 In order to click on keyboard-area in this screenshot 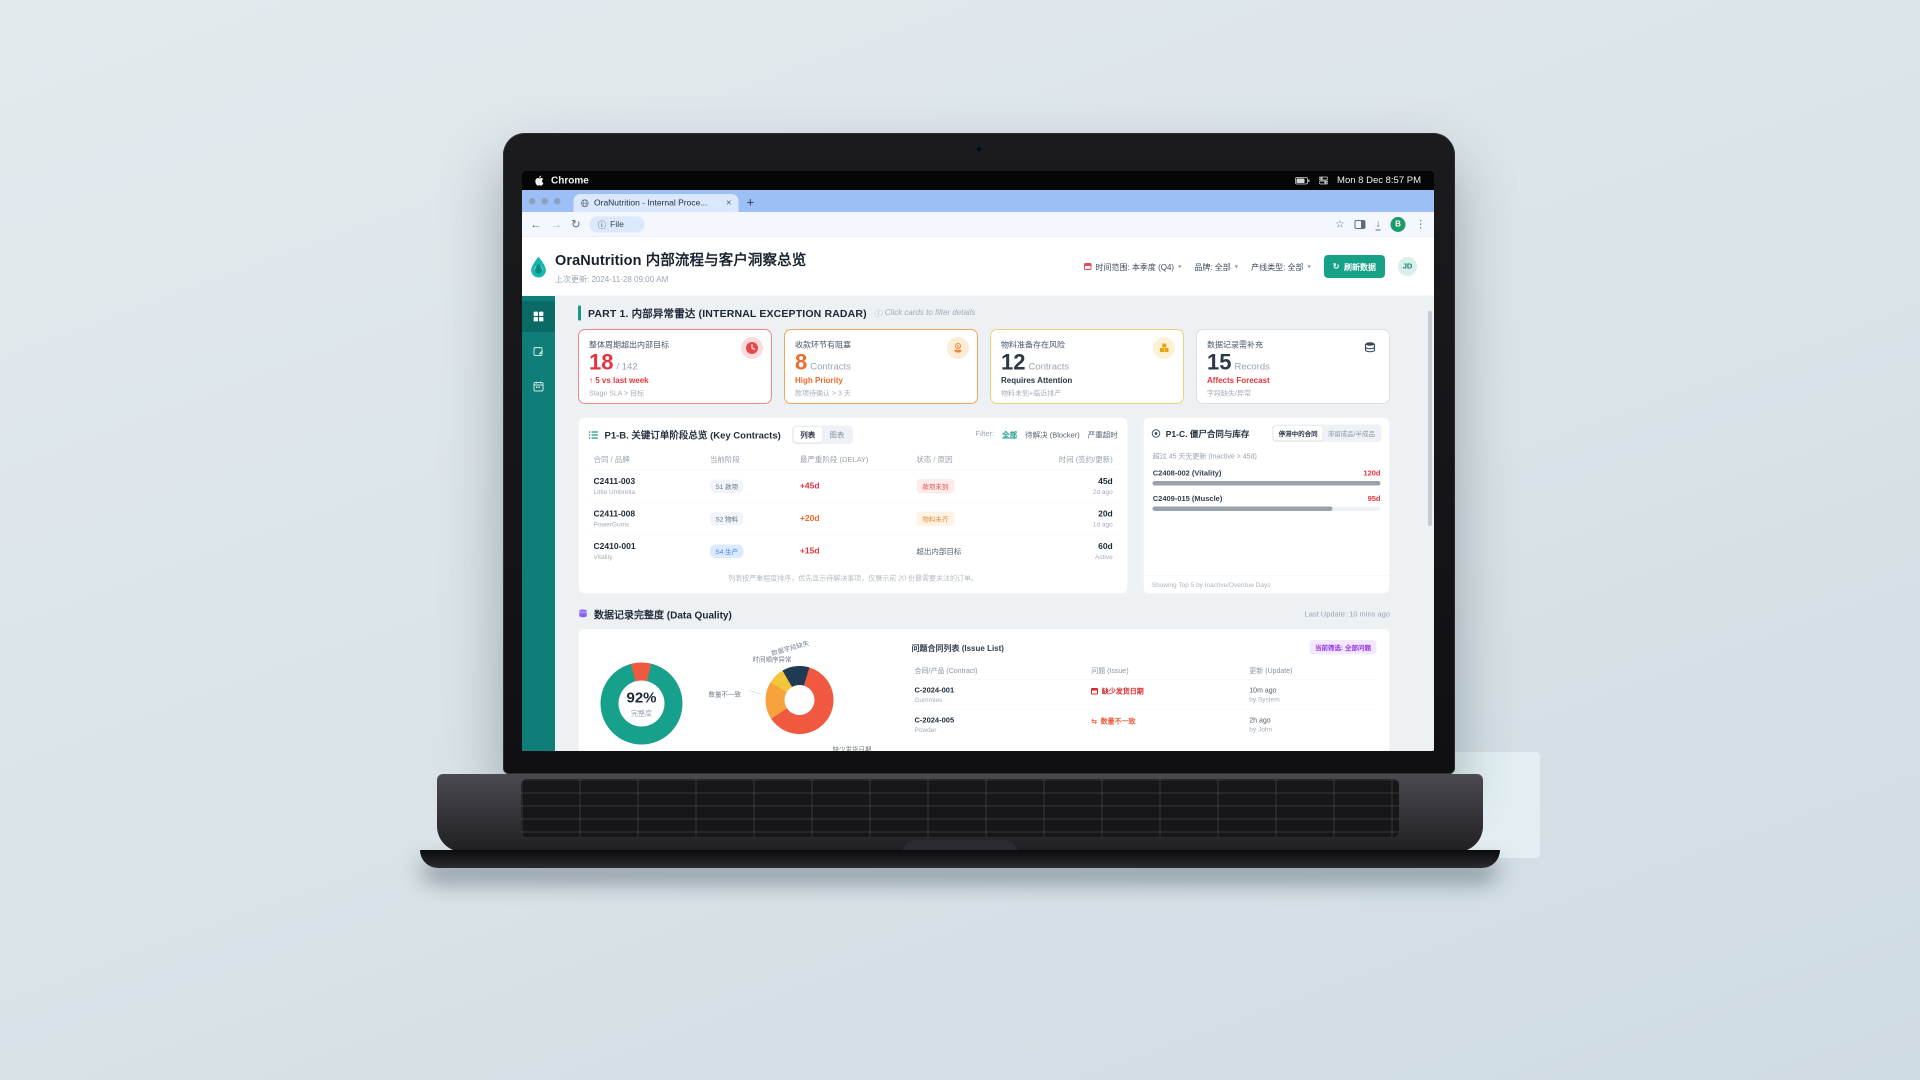, I will do `click(960, 808)`.